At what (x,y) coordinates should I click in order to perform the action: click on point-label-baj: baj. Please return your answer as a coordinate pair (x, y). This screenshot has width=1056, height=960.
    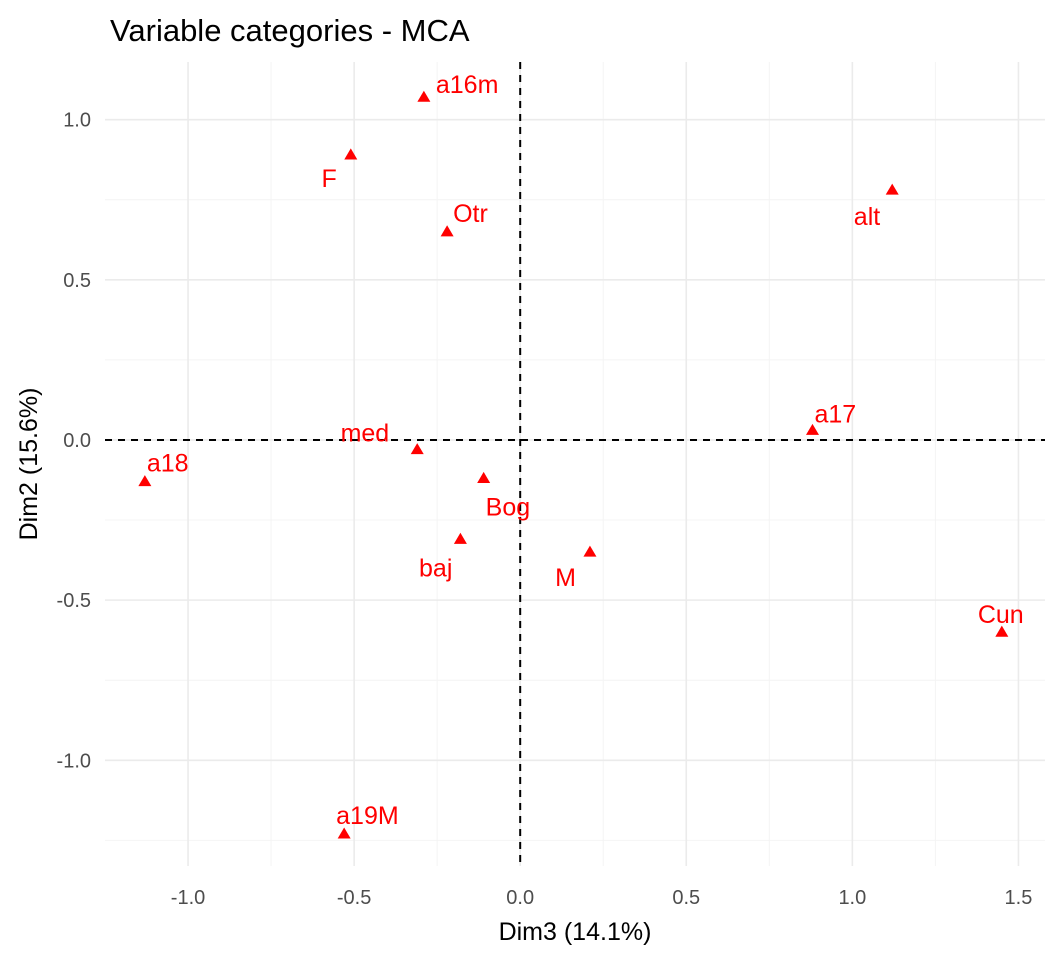
    Looking at the image, I should click on (435, 568).